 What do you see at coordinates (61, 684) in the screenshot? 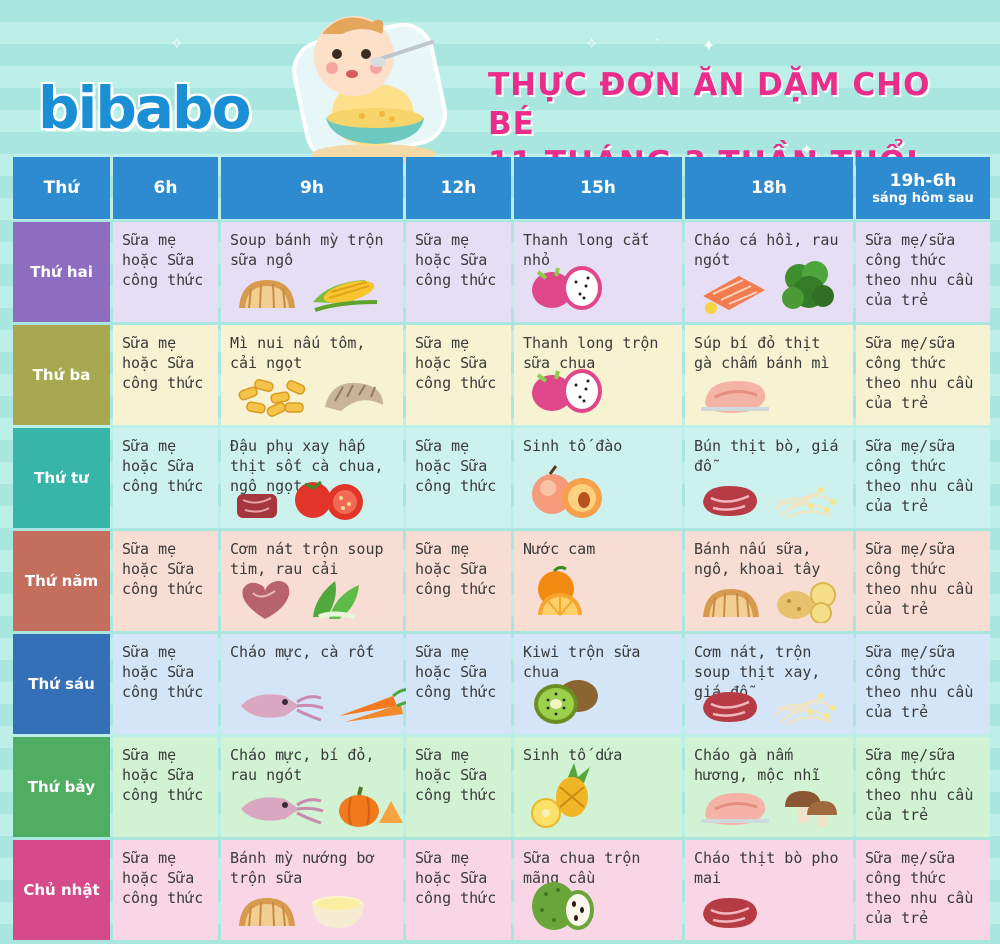
I see `day-label: Thứ sáu` at bounding box center [61, 684].